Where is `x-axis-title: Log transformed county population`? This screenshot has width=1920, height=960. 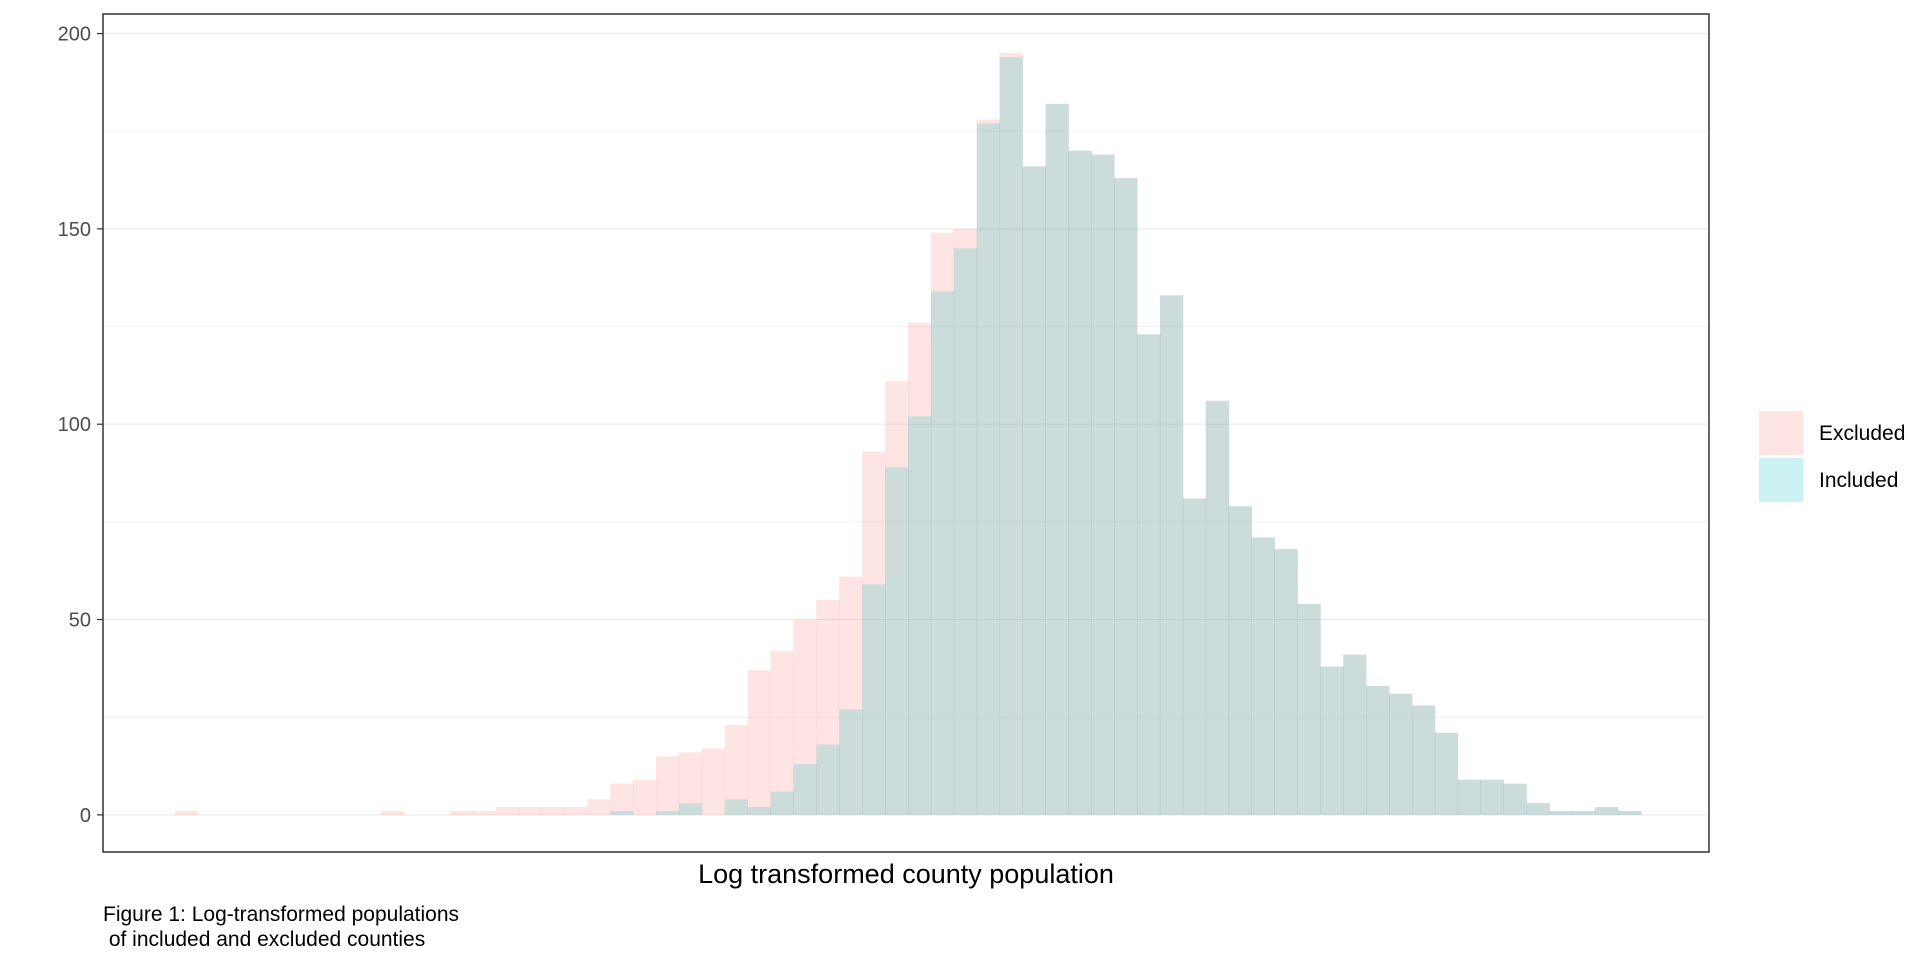 x-axis-title: Log transformed county population is located at coordinates (906, 874).